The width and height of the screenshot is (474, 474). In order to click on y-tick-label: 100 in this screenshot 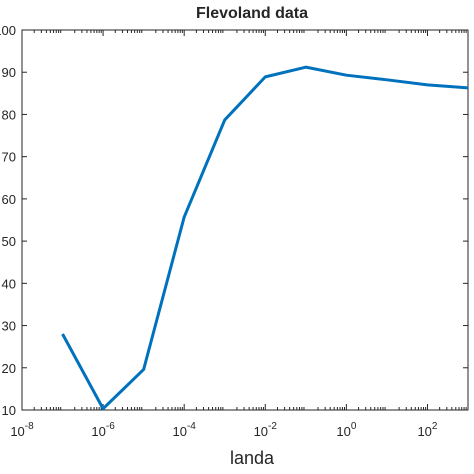, I will do `click(8, 30)`.